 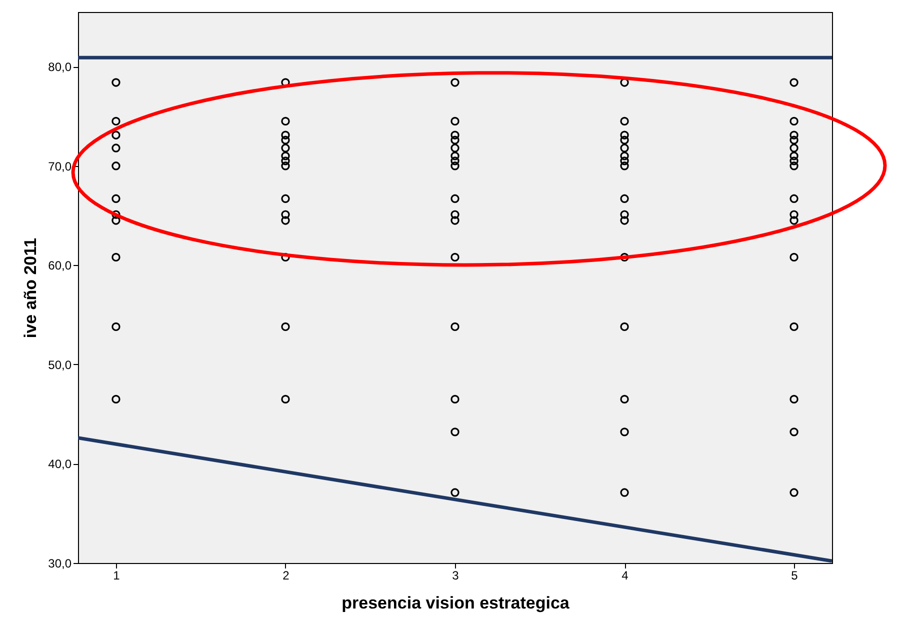 I want to click on y-tick-label: 40,0, so click(x=60, y=464).